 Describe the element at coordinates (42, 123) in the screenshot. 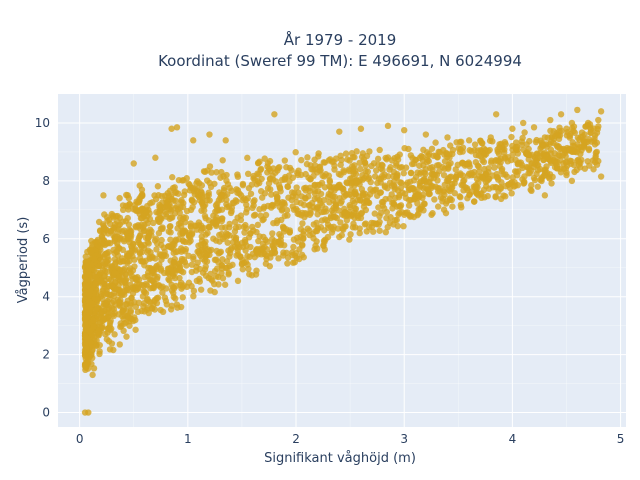

I see `y-tick-label: 10` at that location.